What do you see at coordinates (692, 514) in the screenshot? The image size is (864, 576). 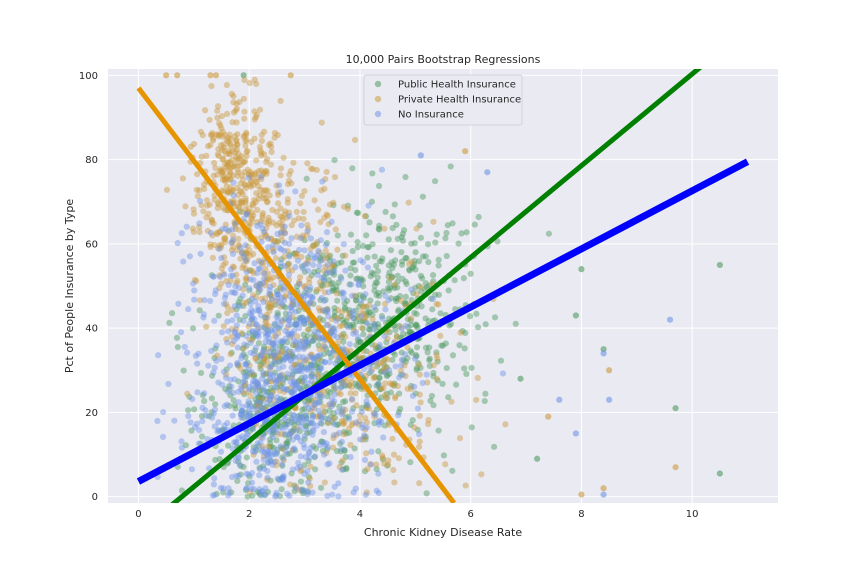 I see `x-tick-label: 10` at bounding box center [692, 514].